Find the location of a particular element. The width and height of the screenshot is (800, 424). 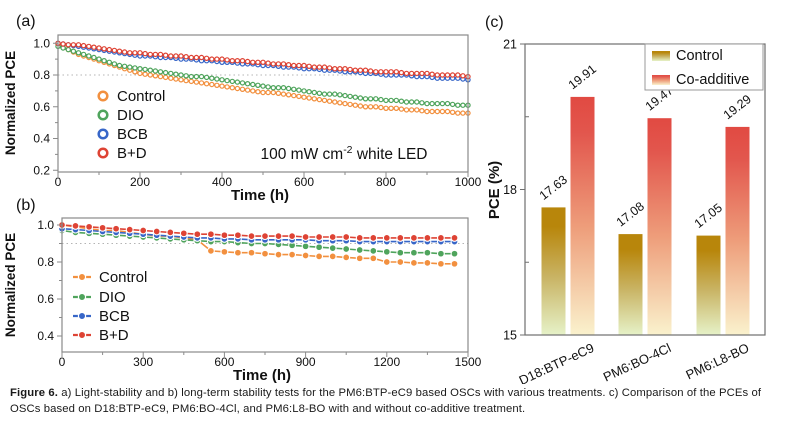

legend-label: Co-additive is located at coordinates (712, 80).